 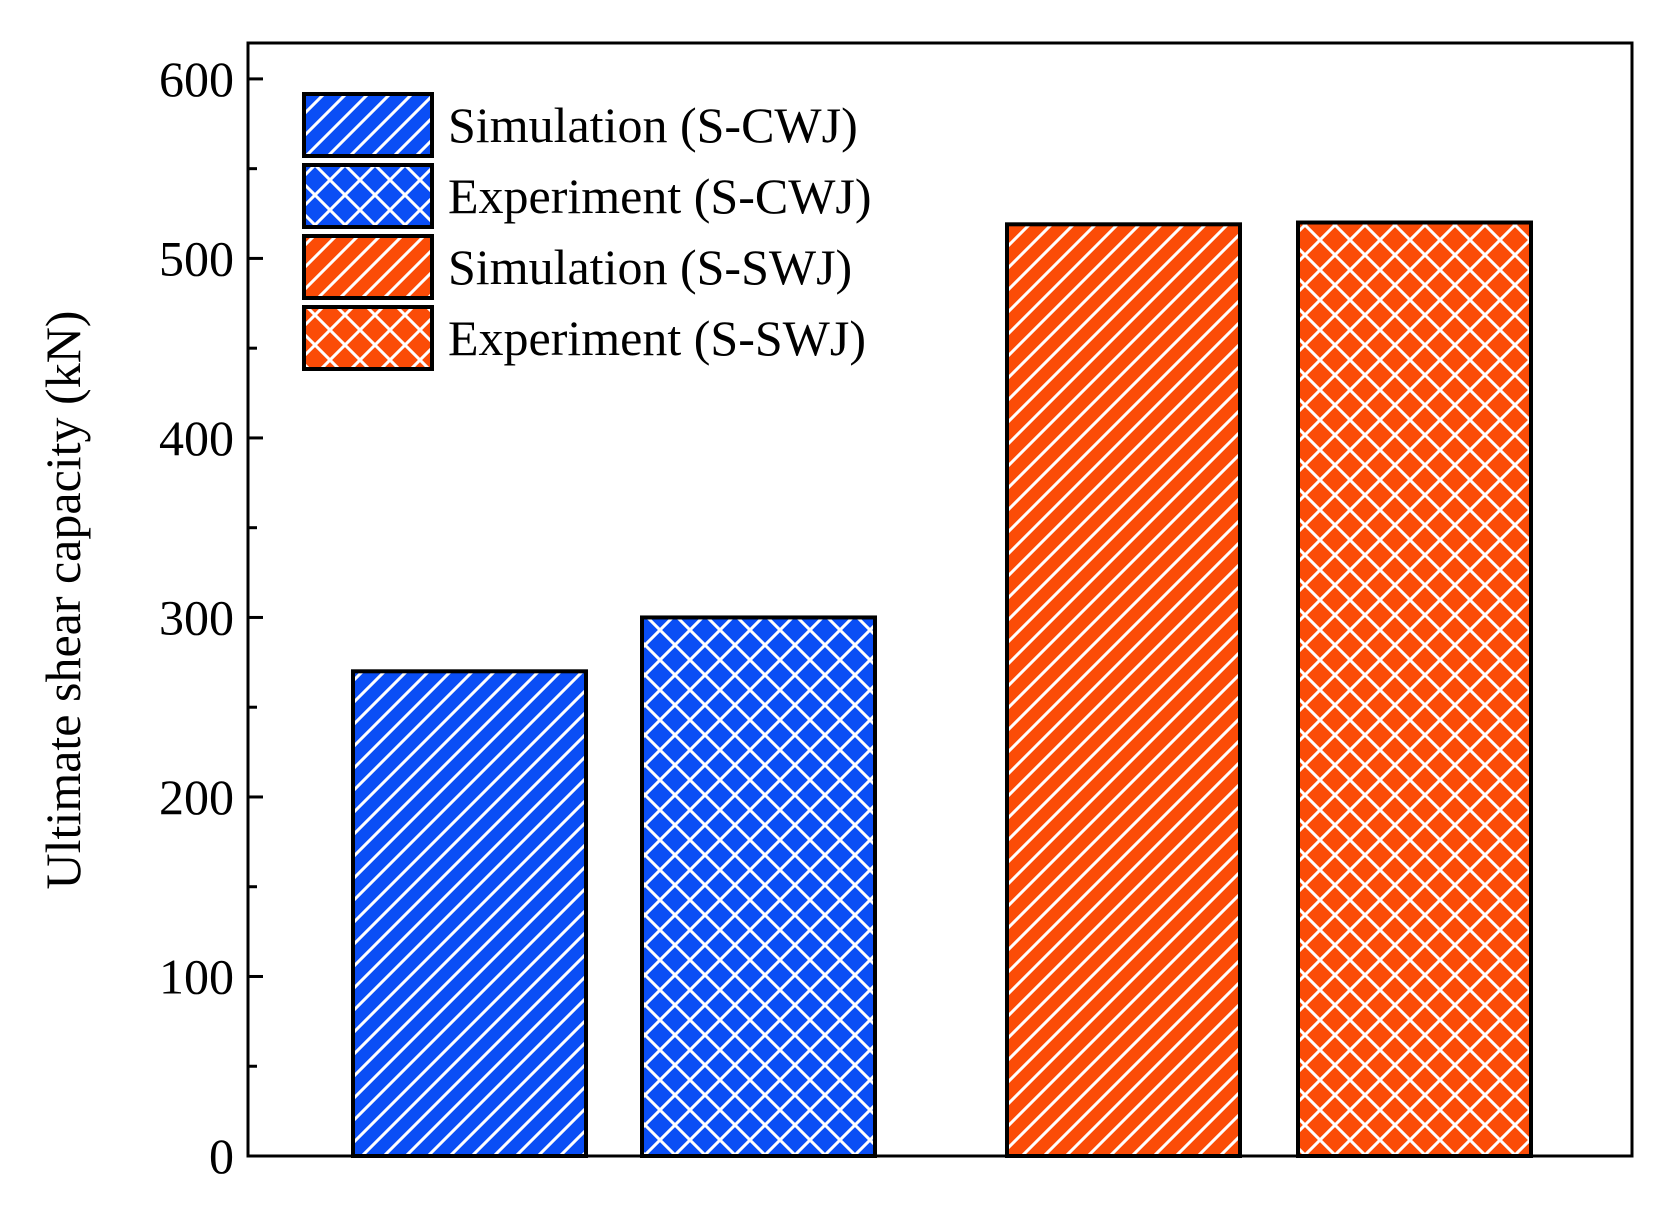 I want to click on legend-swatch-experiment-s-swj, so click(x=368, y=338).